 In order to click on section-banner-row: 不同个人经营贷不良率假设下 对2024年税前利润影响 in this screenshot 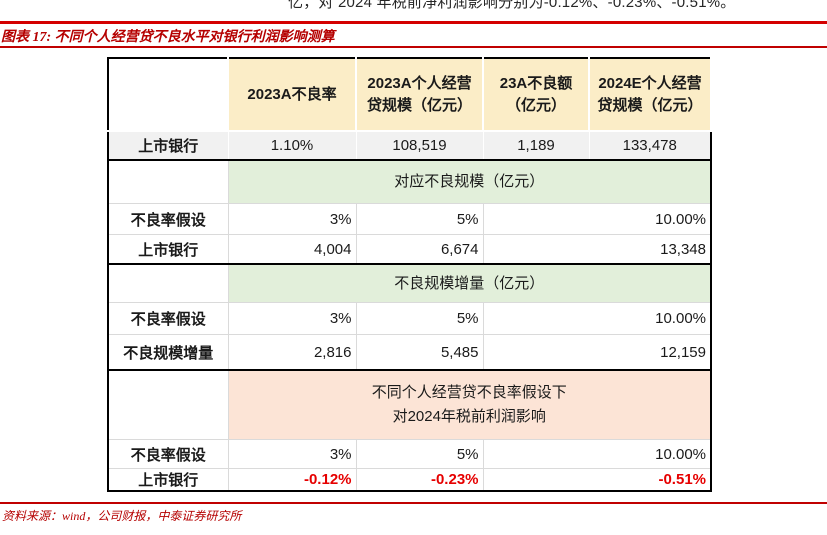, I will do `click(409, 404)`.